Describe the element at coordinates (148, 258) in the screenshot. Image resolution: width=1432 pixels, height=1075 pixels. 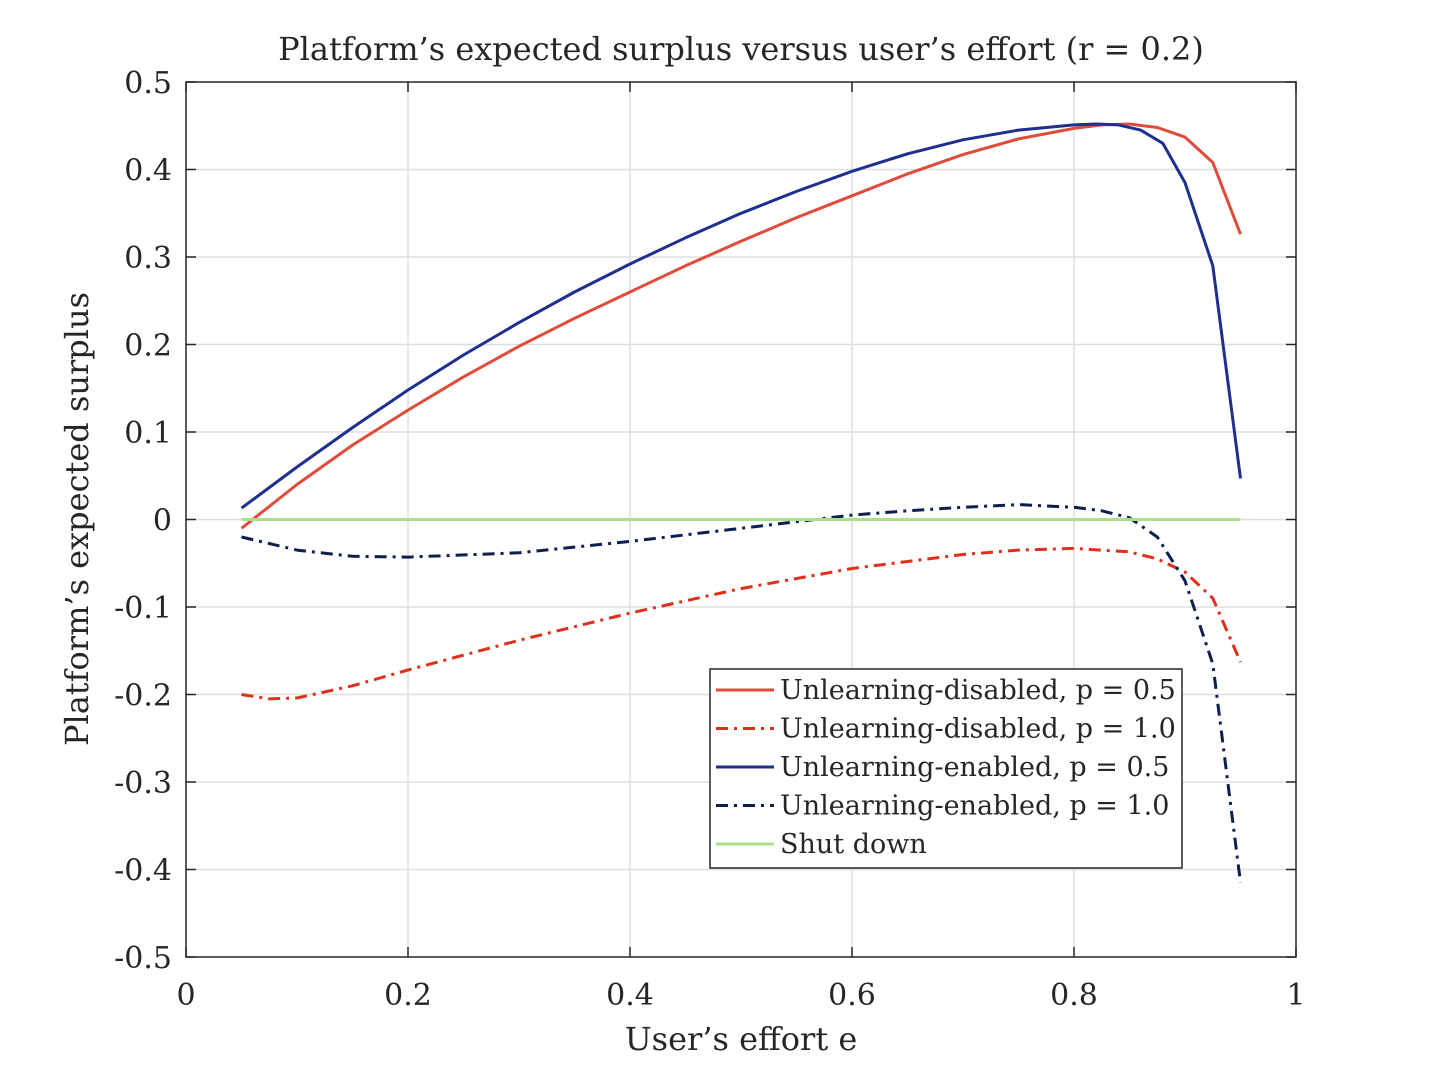
I see `y-tick-label: 0.3` at that location.